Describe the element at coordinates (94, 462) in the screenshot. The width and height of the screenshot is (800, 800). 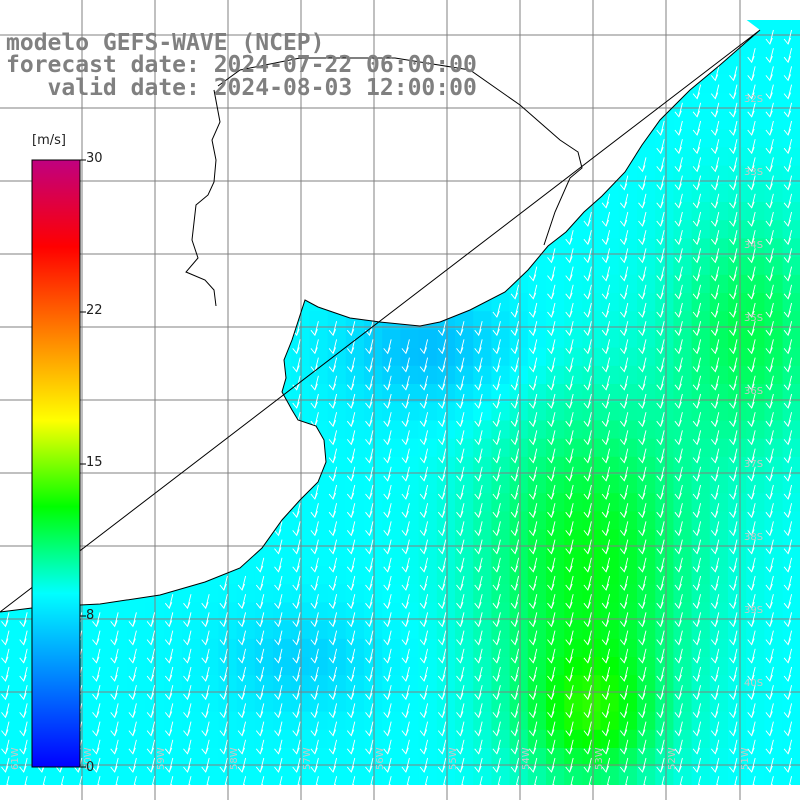
I see `legend-tick-label: 15` at that location.